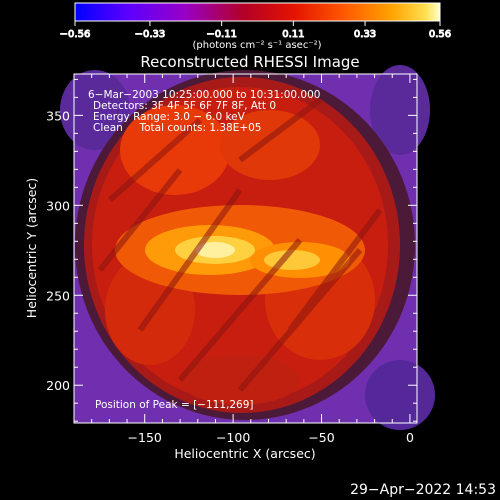  I want to click on x-tick-label: −50, so click(321, 437).